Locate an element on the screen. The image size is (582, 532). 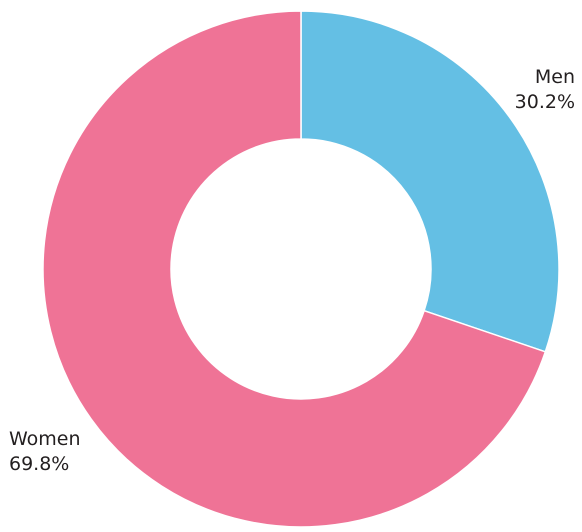
men-label-value: 30.2% is located at coordinates (544, 102).